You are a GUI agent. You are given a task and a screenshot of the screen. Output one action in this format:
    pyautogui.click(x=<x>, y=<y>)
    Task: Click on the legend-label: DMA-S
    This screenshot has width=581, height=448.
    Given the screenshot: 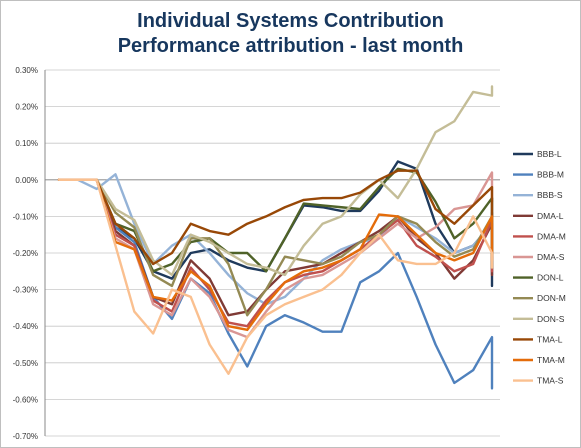 What is the action you would take?
    pyautogui.click(x=551, y=257)
    